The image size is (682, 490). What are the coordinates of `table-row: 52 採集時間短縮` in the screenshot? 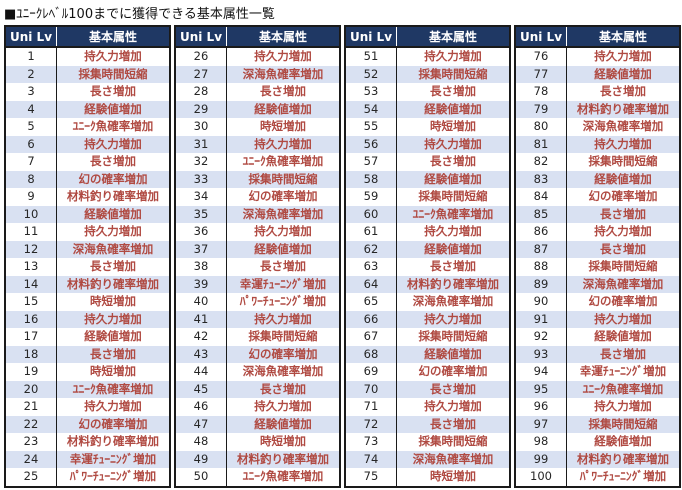 It's located at (427, 74).